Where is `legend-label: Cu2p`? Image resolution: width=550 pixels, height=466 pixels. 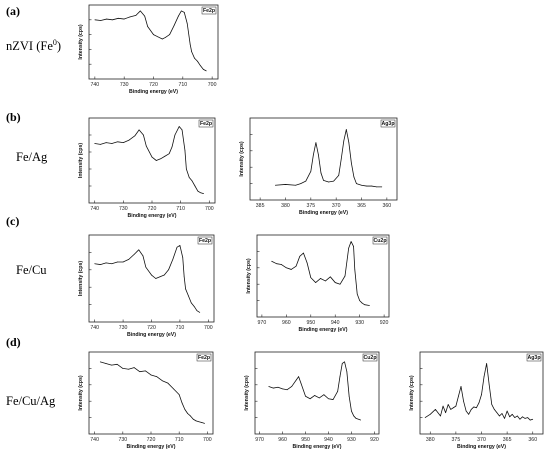
legend-label: Cu2p is located at coordinates (380, 241).